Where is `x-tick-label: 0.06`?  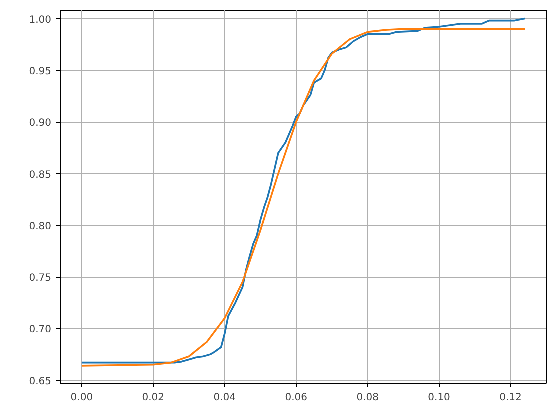 x-tick-label: 0.06 is located at coordinates (296, 398).